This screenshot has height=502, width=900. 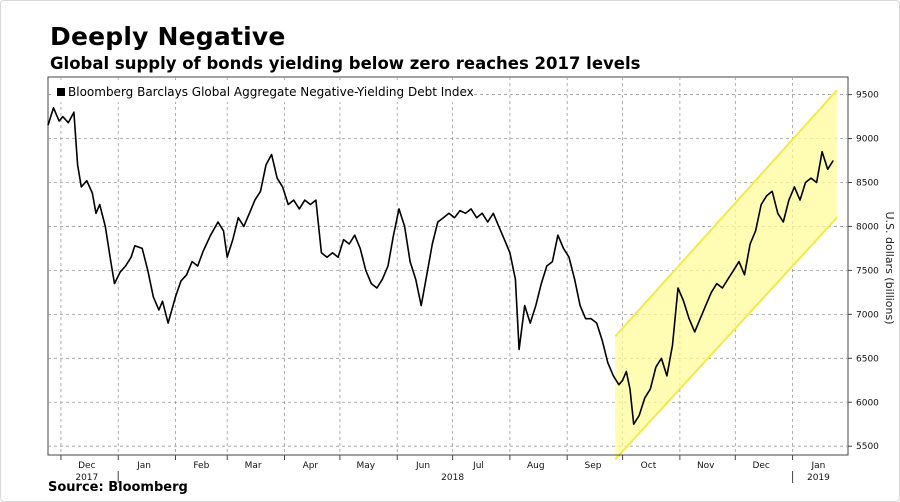 I want to click on y-tick-label: 6500, so click(x=867, y=359).